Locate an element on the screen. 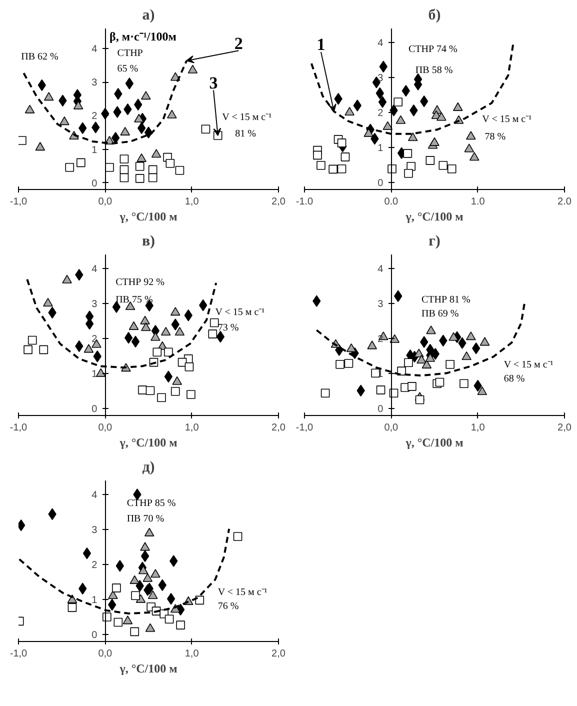 The width and height of the screenshot is (577, 706). annotation: ПВ 69 % is located at coordinates (440, 314).